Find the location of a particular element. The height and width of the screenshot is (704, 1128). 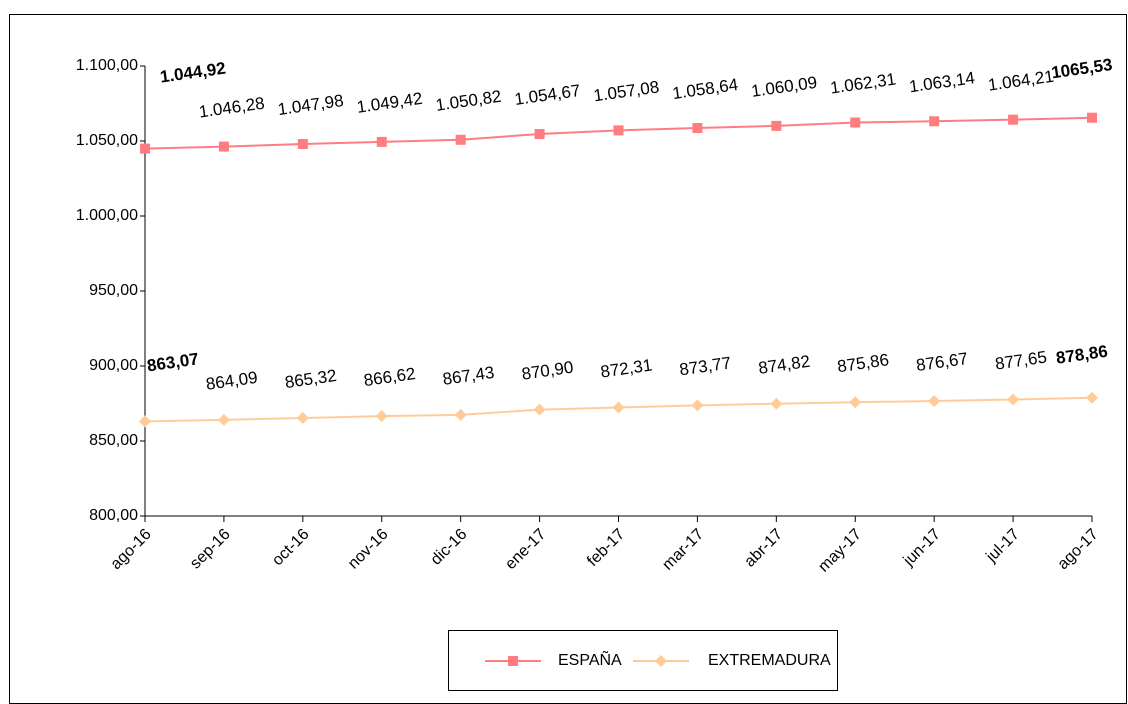

data-label: 1.058,64 is located at coordinates (705, 89).